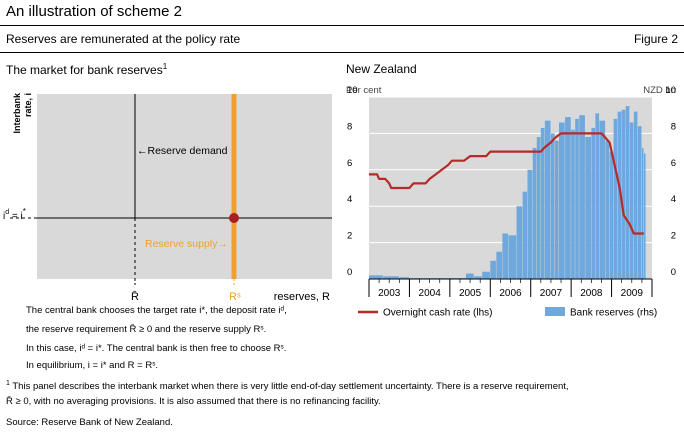 The image size is (684, 433). I want to click on rate-label-i: i, so click(4, 216).